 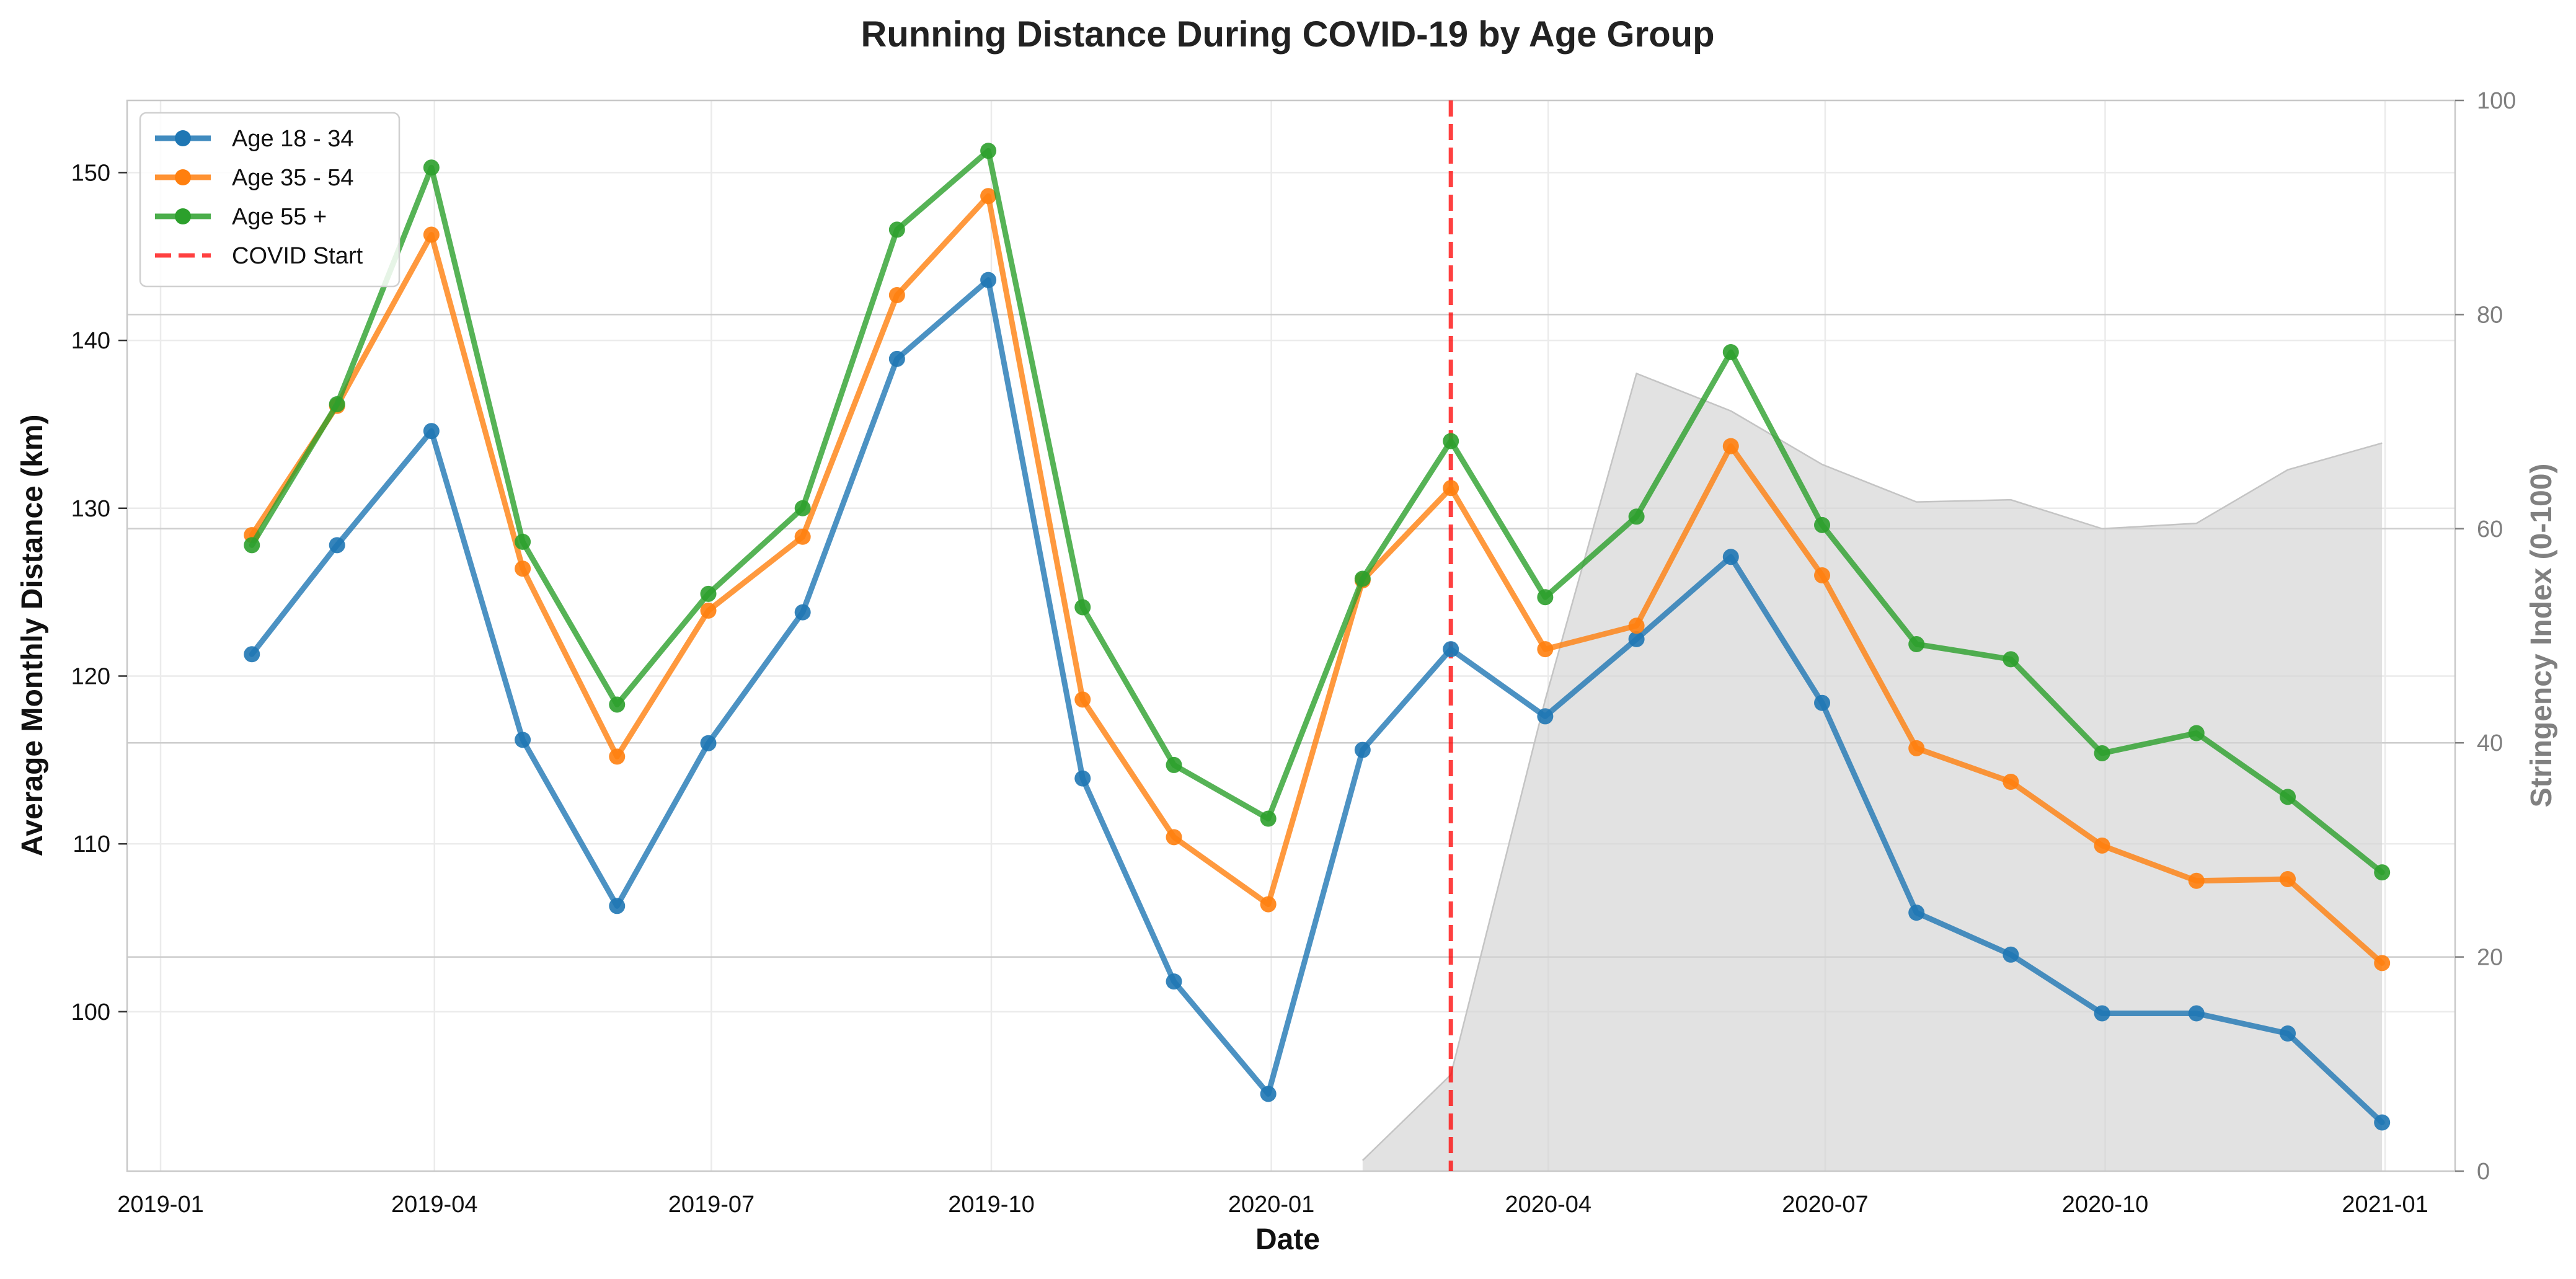 I want to click on x-tick-label: 2020-10, so click(x=2105, y=1205).